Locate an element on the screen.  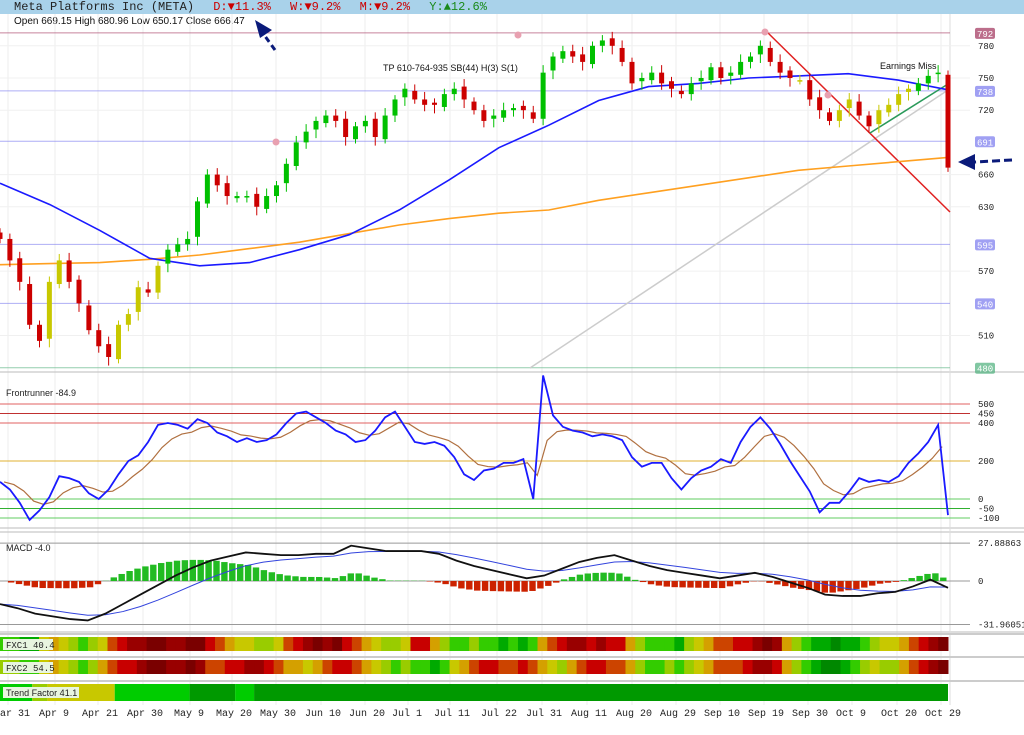
arrow-icon is located at coordinates (993, 161).